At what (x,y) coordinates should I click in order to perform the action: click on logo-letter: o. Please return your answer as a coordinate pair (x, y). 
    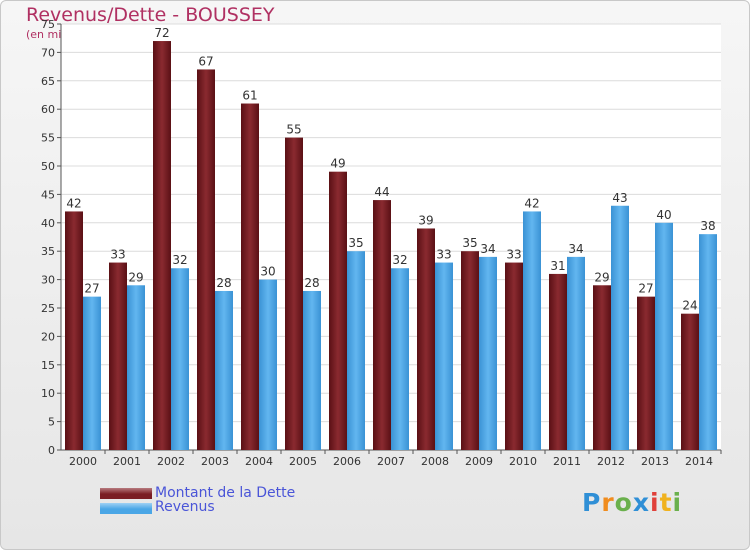
    Looking at the image, I should click on (623, 502).